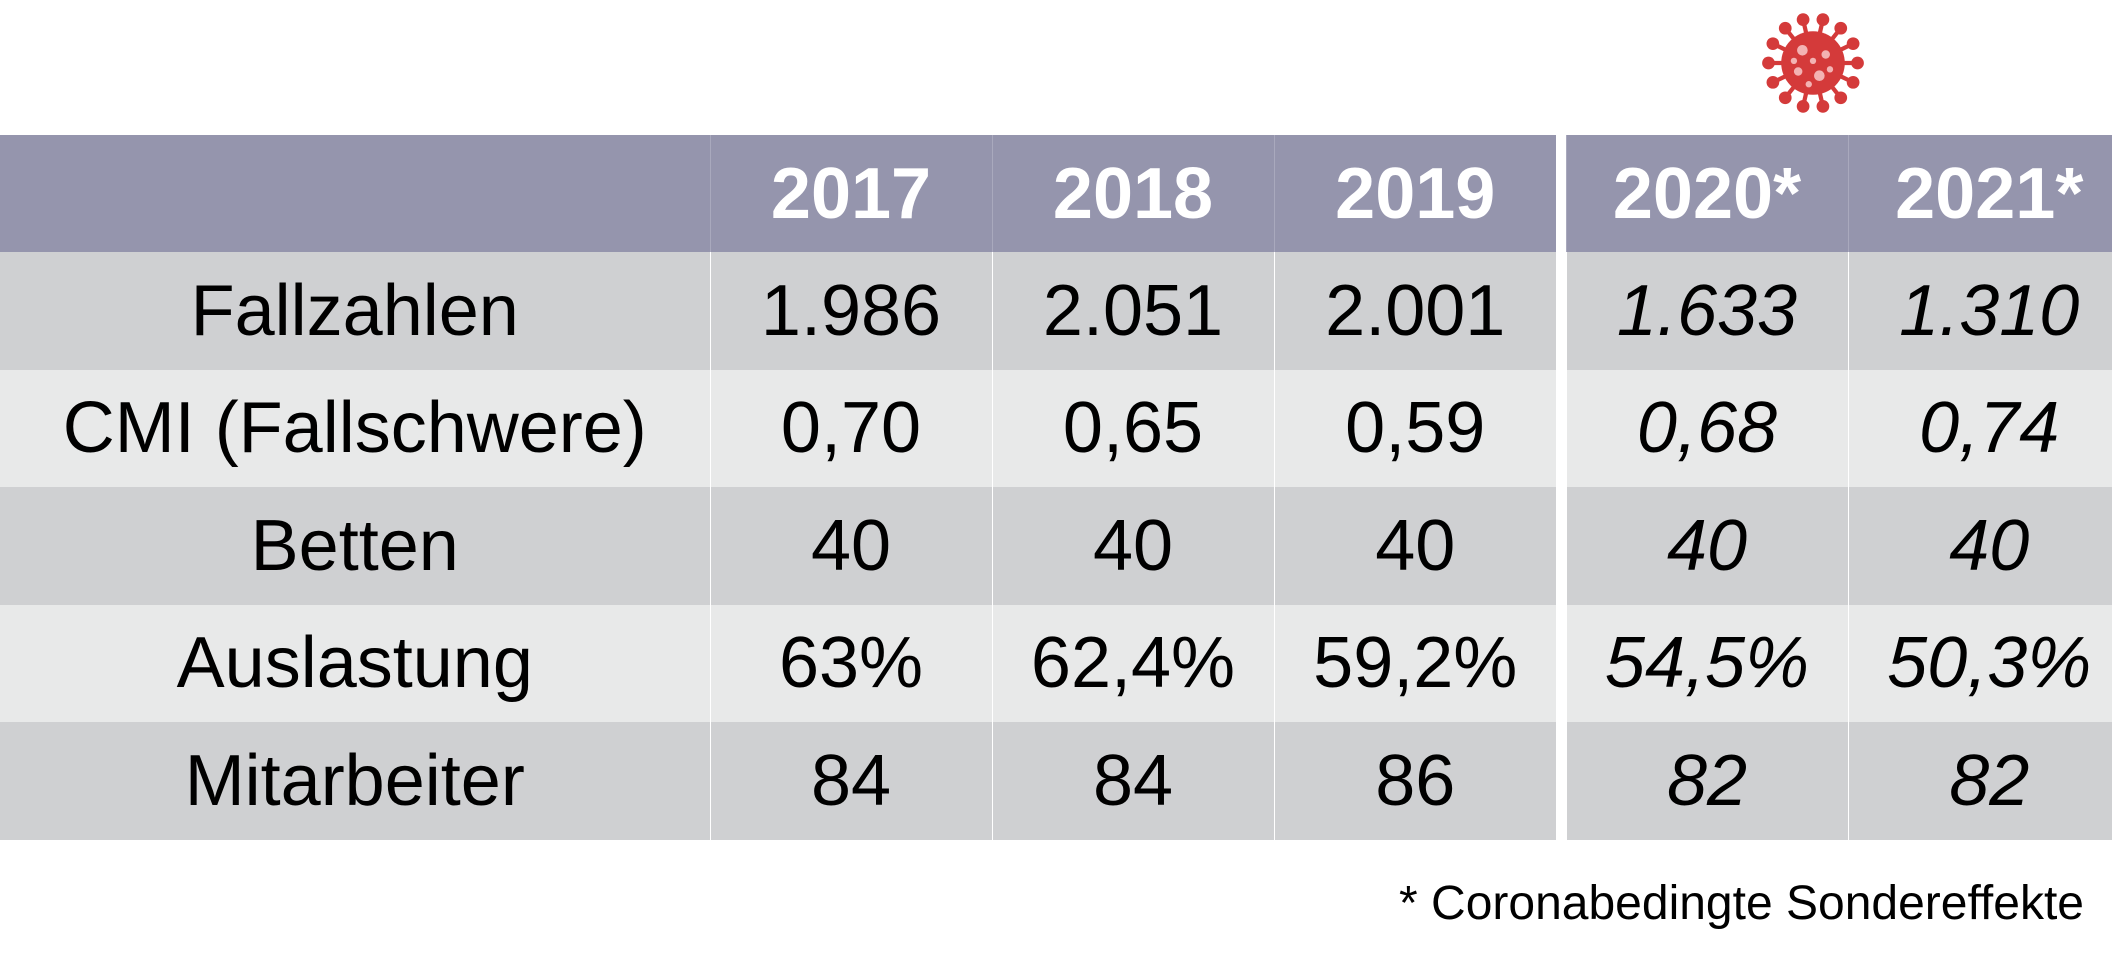  What do you see at coordinates (1132, 193) in the screenshot?
I see `header-year-2018: 2018` at bounding box center [1132, 193].